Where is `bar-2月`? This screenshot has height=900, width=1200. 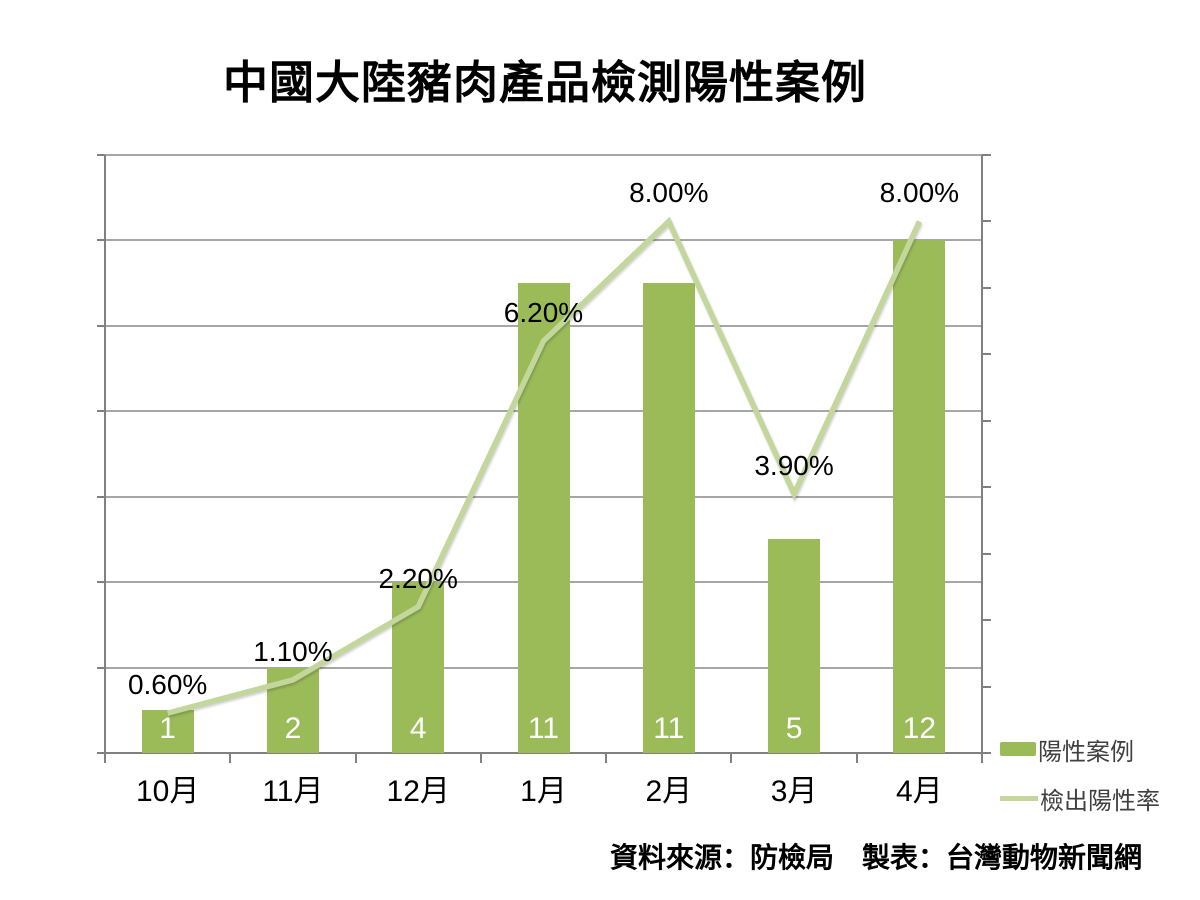
bar-2月 is located at coordinates (668, 518).